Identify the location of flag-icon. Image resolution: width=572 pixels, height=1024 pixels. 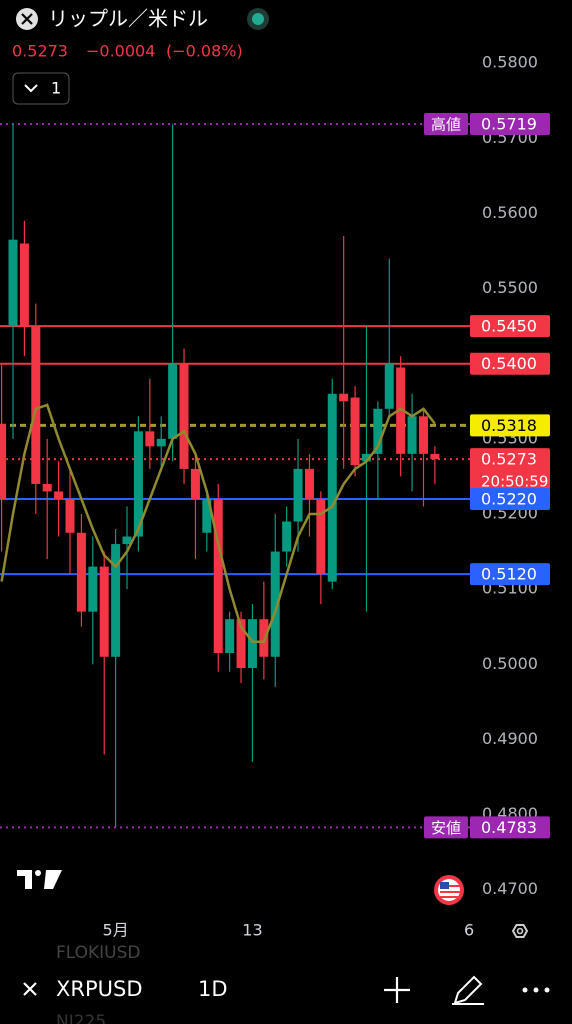
(449, 890).